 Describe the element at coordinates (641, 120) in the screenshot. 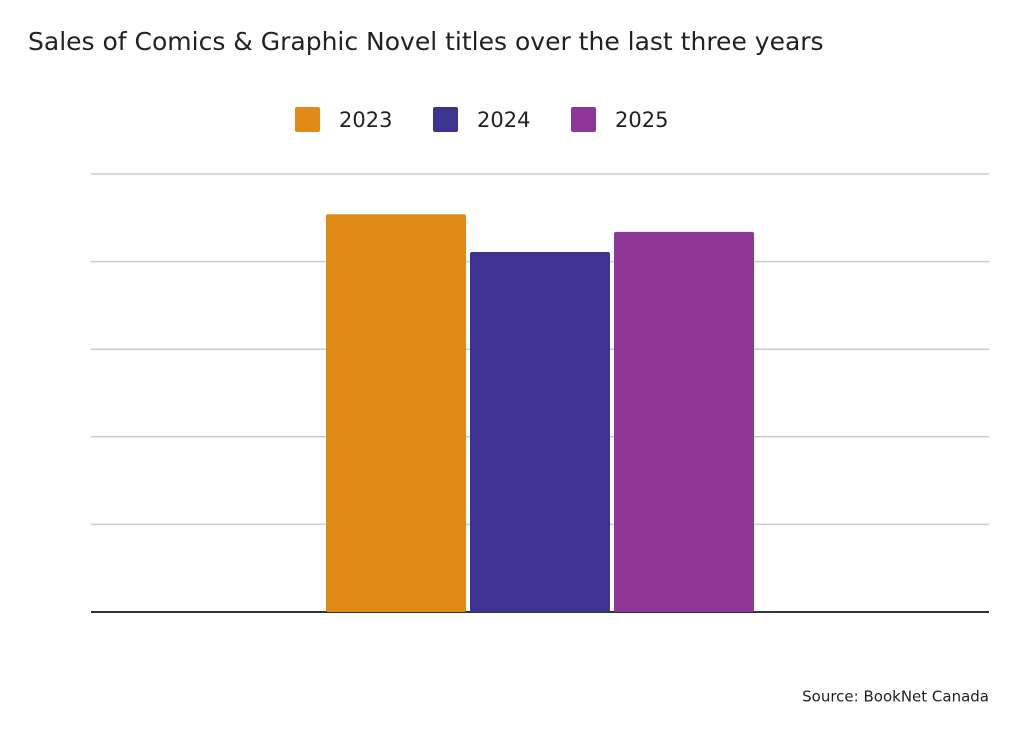

I see `legend-label: 2025` at that location.